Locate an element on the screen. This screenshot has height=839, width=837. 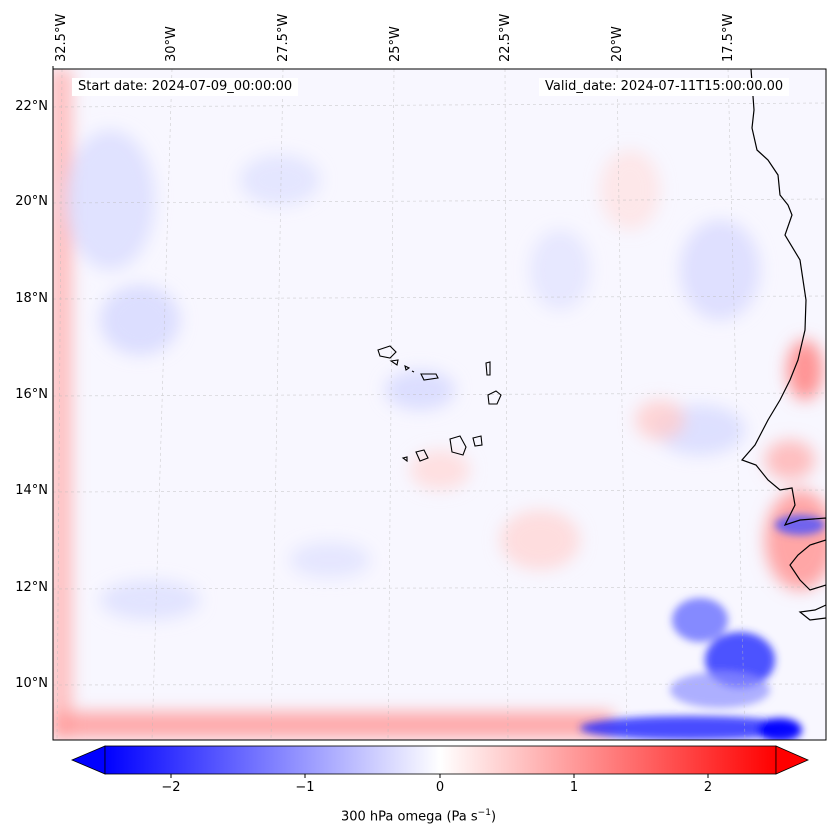
colorbar-tick-neg1: −1 is located at coordinates (305, 787).